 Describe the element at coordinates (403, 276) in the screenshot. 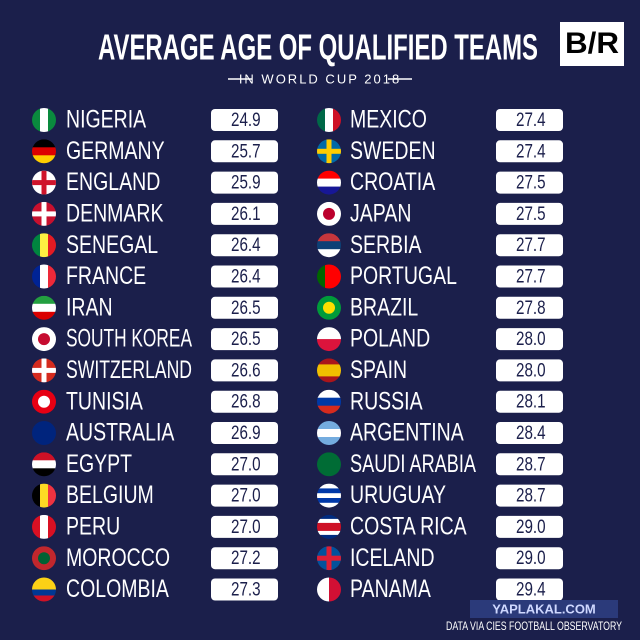

I see `team-name: PORTUGAL` at that location.